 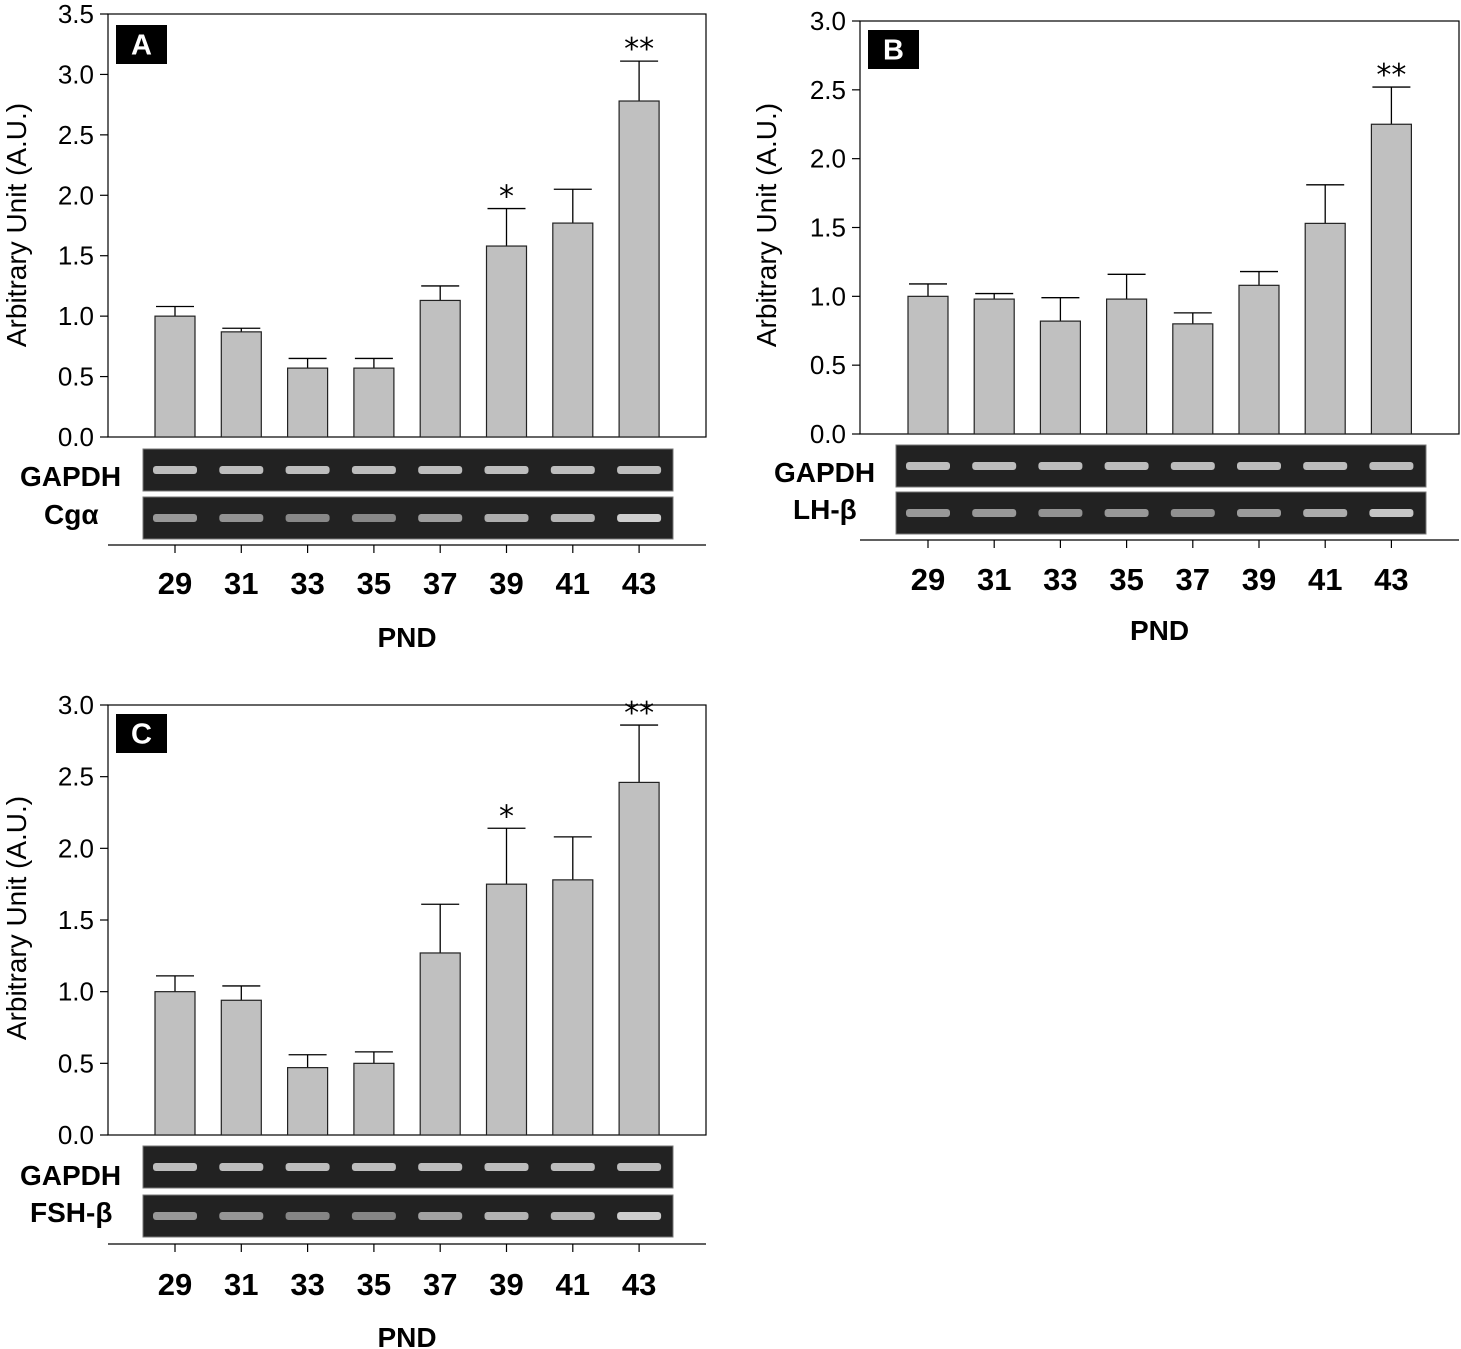 What do you see at coordinates (359, 518) in the screenshot?
I see `gel-strip-cg: Cgα` at bounding box center [359, 518].